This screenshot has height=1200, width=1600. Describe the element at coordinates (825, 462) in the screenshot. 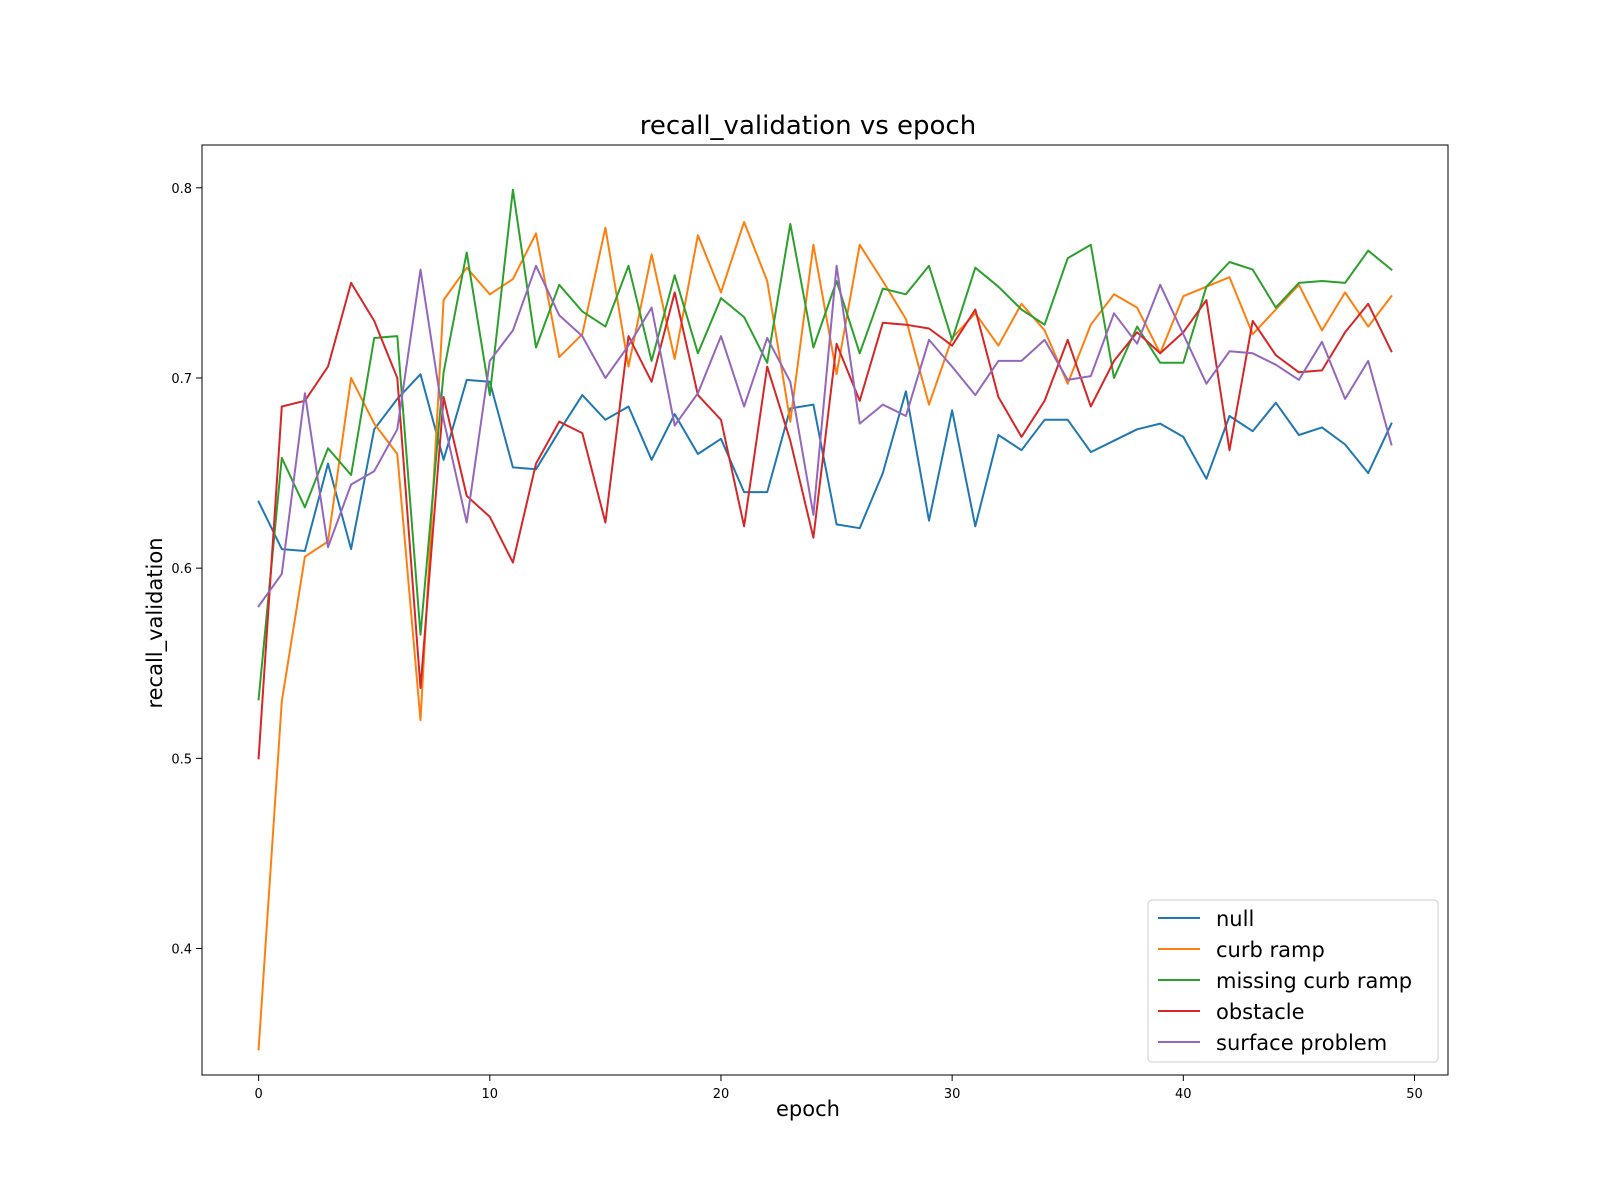

I see `series-line-null` at that location.